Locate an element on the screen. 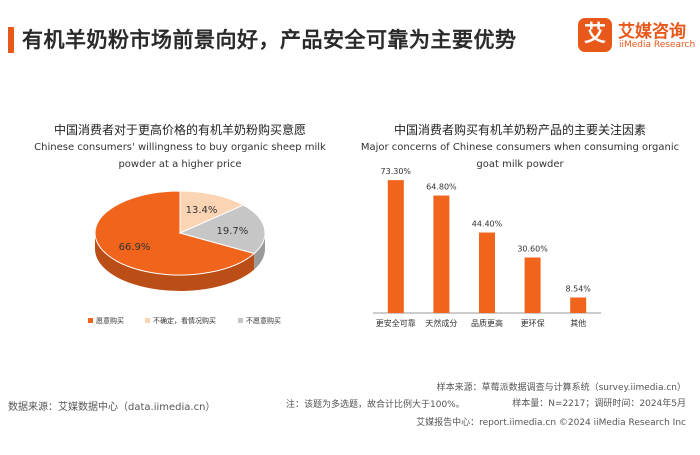  sample-size: 样本量：N=2217；调研时间：2024年5月 is located at coordinates (599, 404).